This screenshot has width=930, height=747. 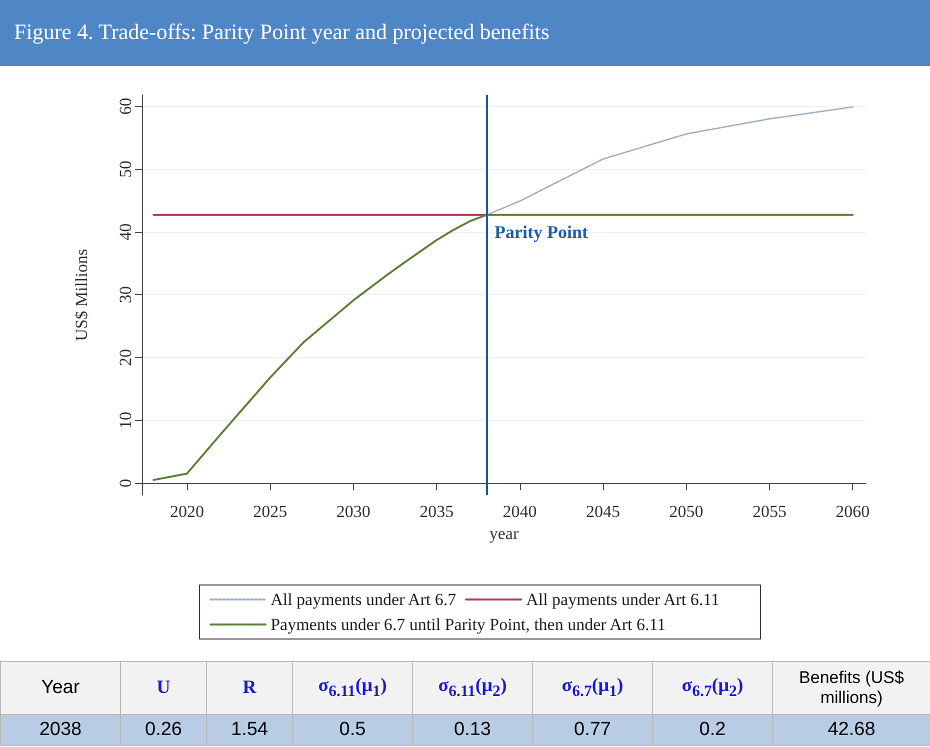 What do you see at coordinates (363, 599) in the screenshot?
I see `legend-label: All payments under Art 6.7` at bounding box center [363, 599].